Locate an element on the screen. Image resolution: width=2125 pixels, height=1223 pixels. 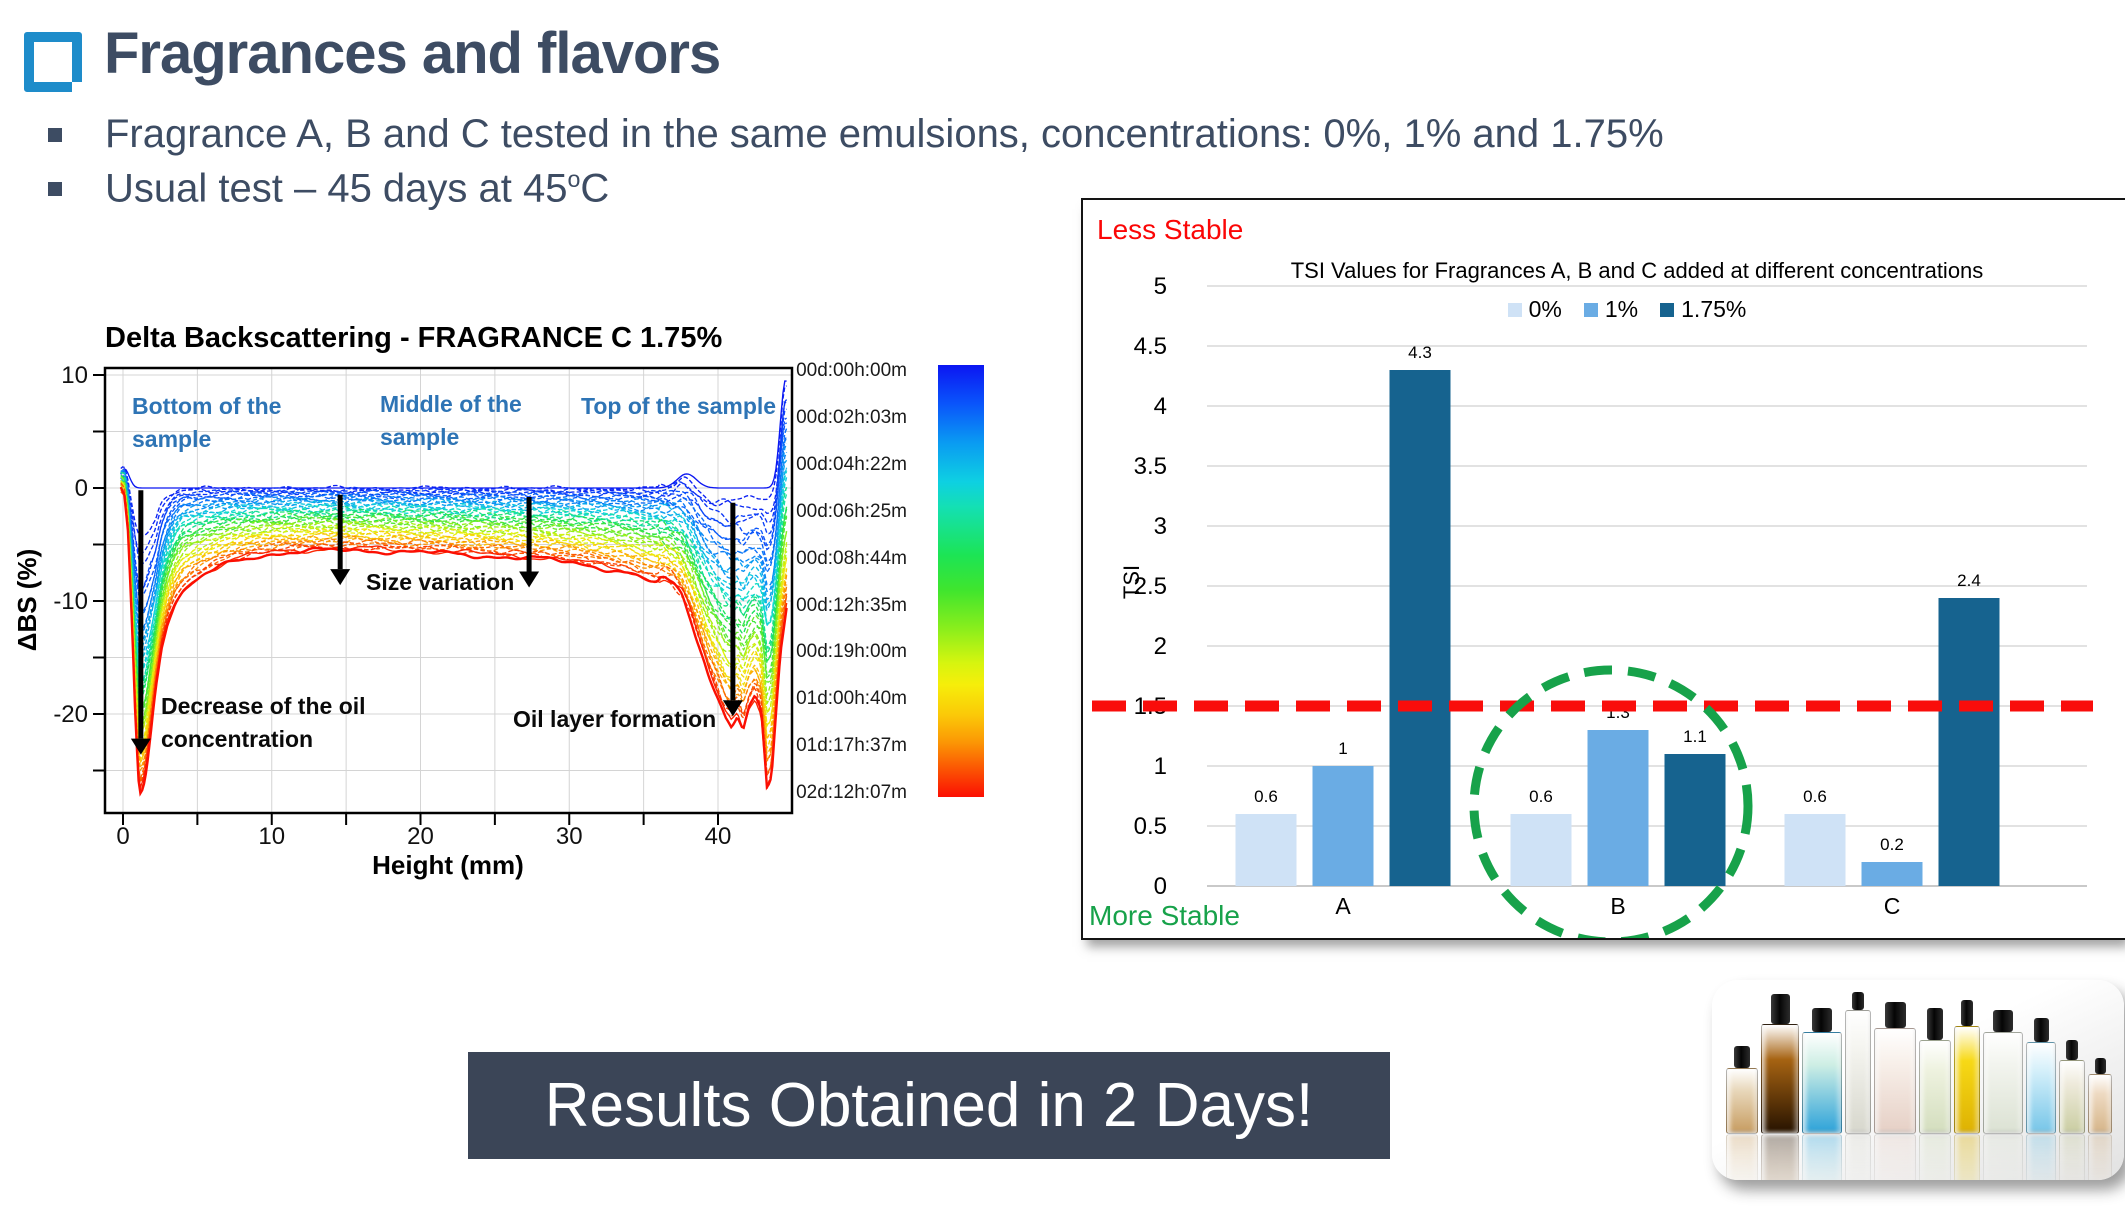
perfume-bottles-reflection is located at coordinates (1919, 1157).